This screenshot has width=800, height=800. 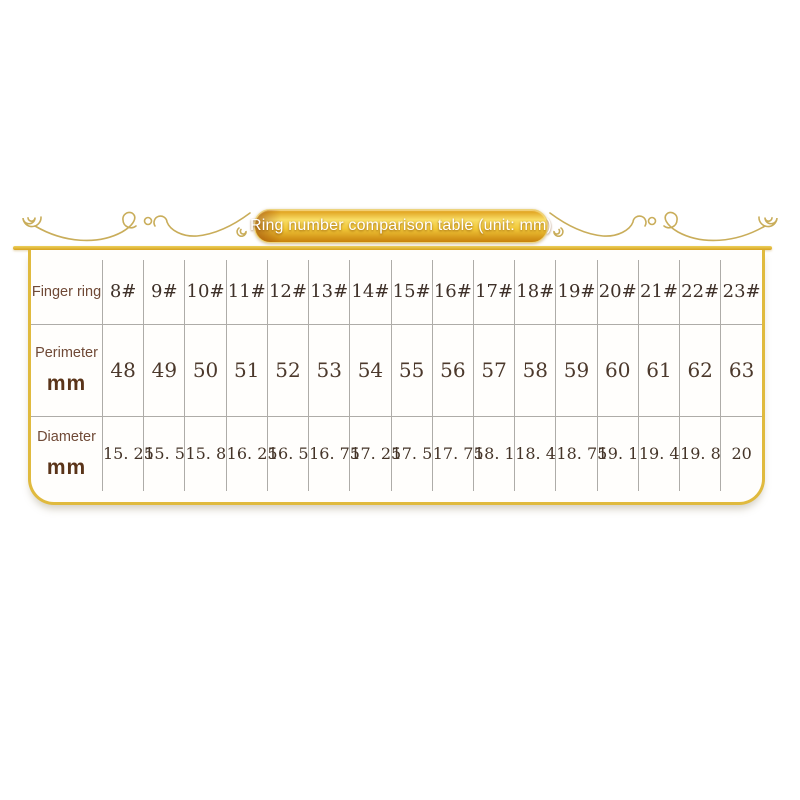 I want to click on cell-value: 57, so click(x=494, y=370).